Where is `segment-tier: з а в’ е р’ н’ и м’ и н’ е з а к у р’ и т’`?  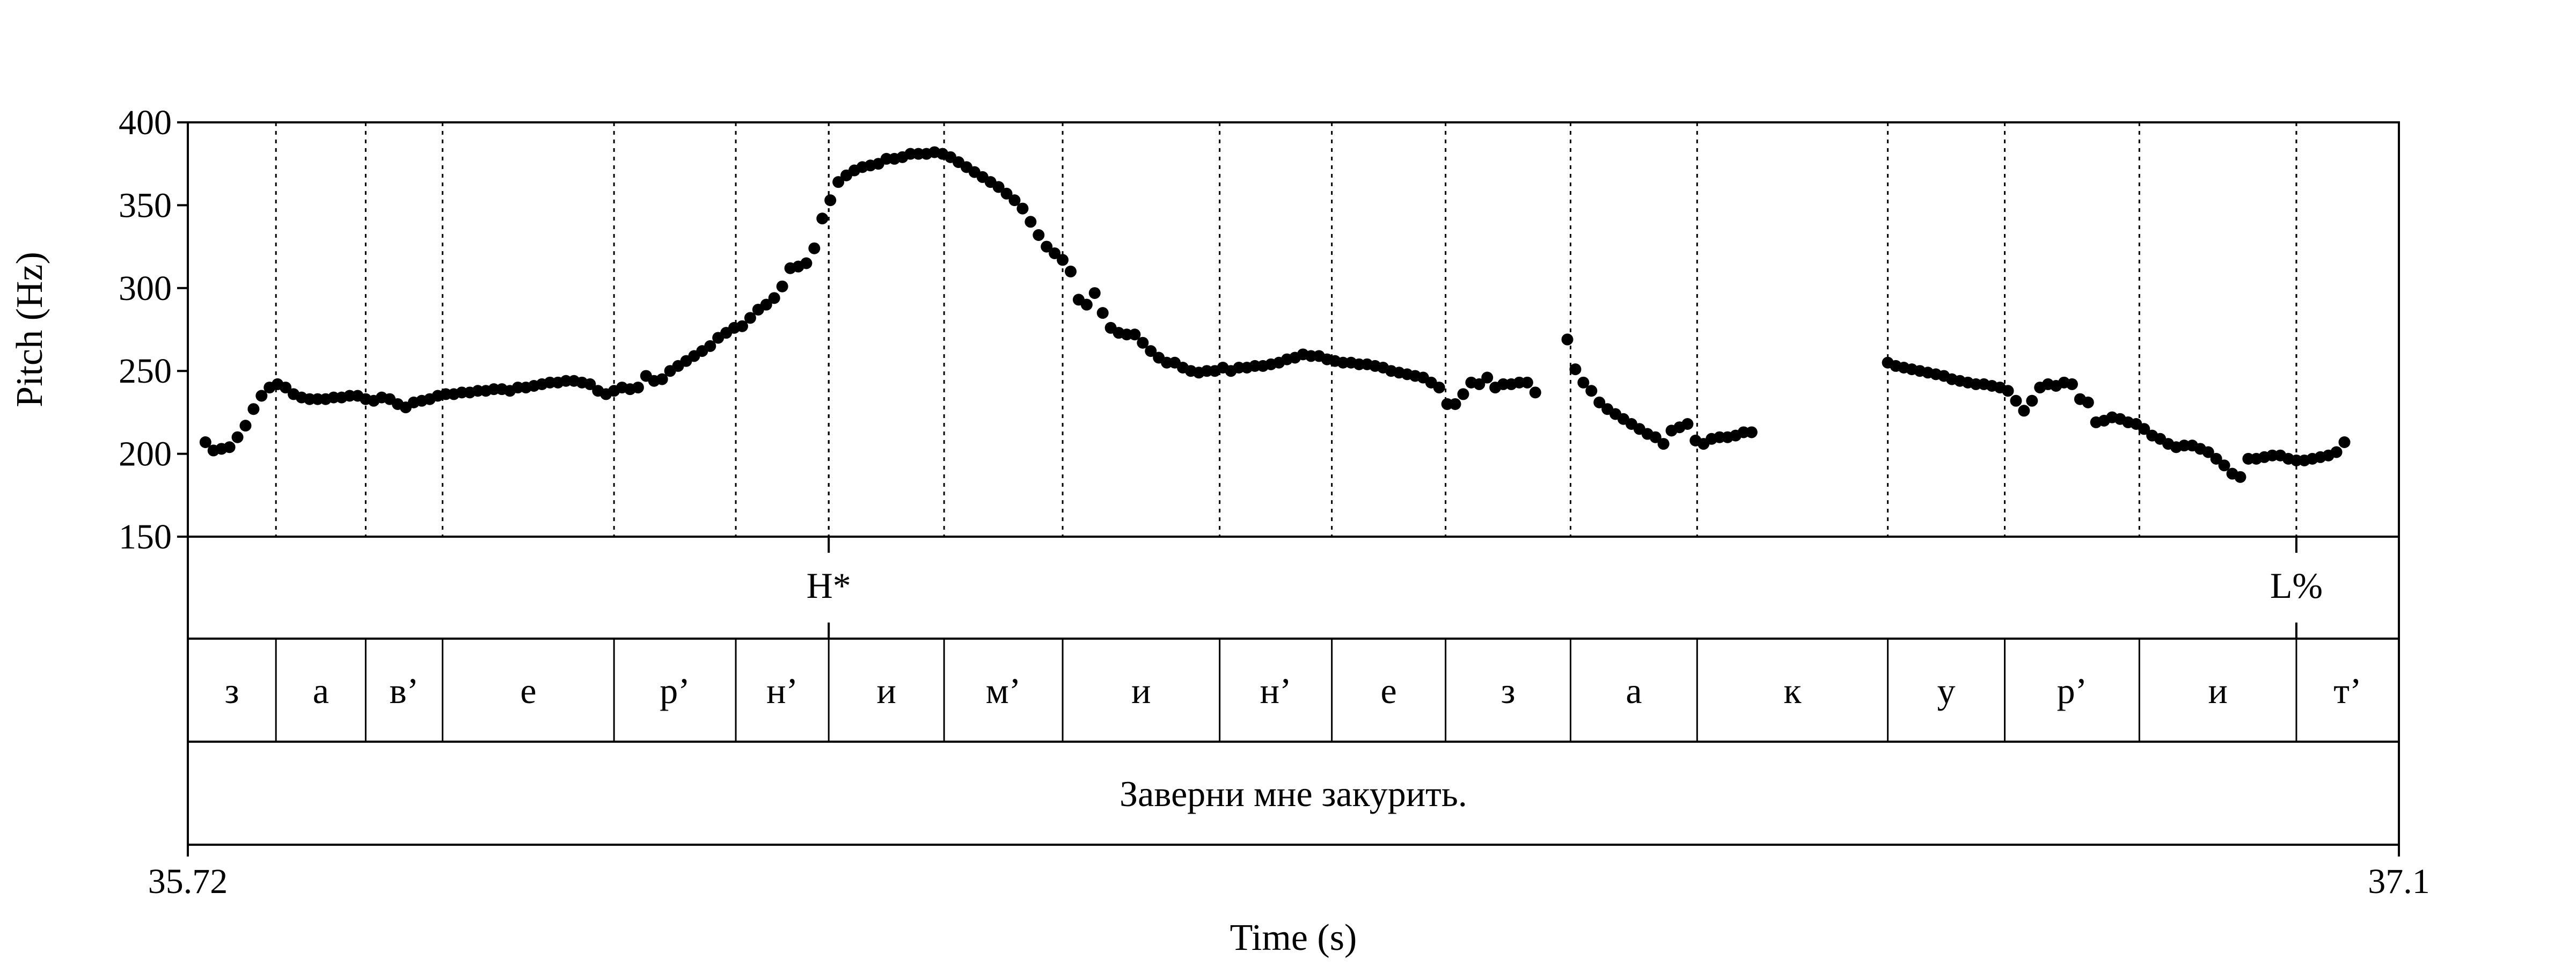 segment-tier: з а в’ е р’ н’ и м’ и н’ е з а к у р’ и т’ is located at coordinates (1293, 690).